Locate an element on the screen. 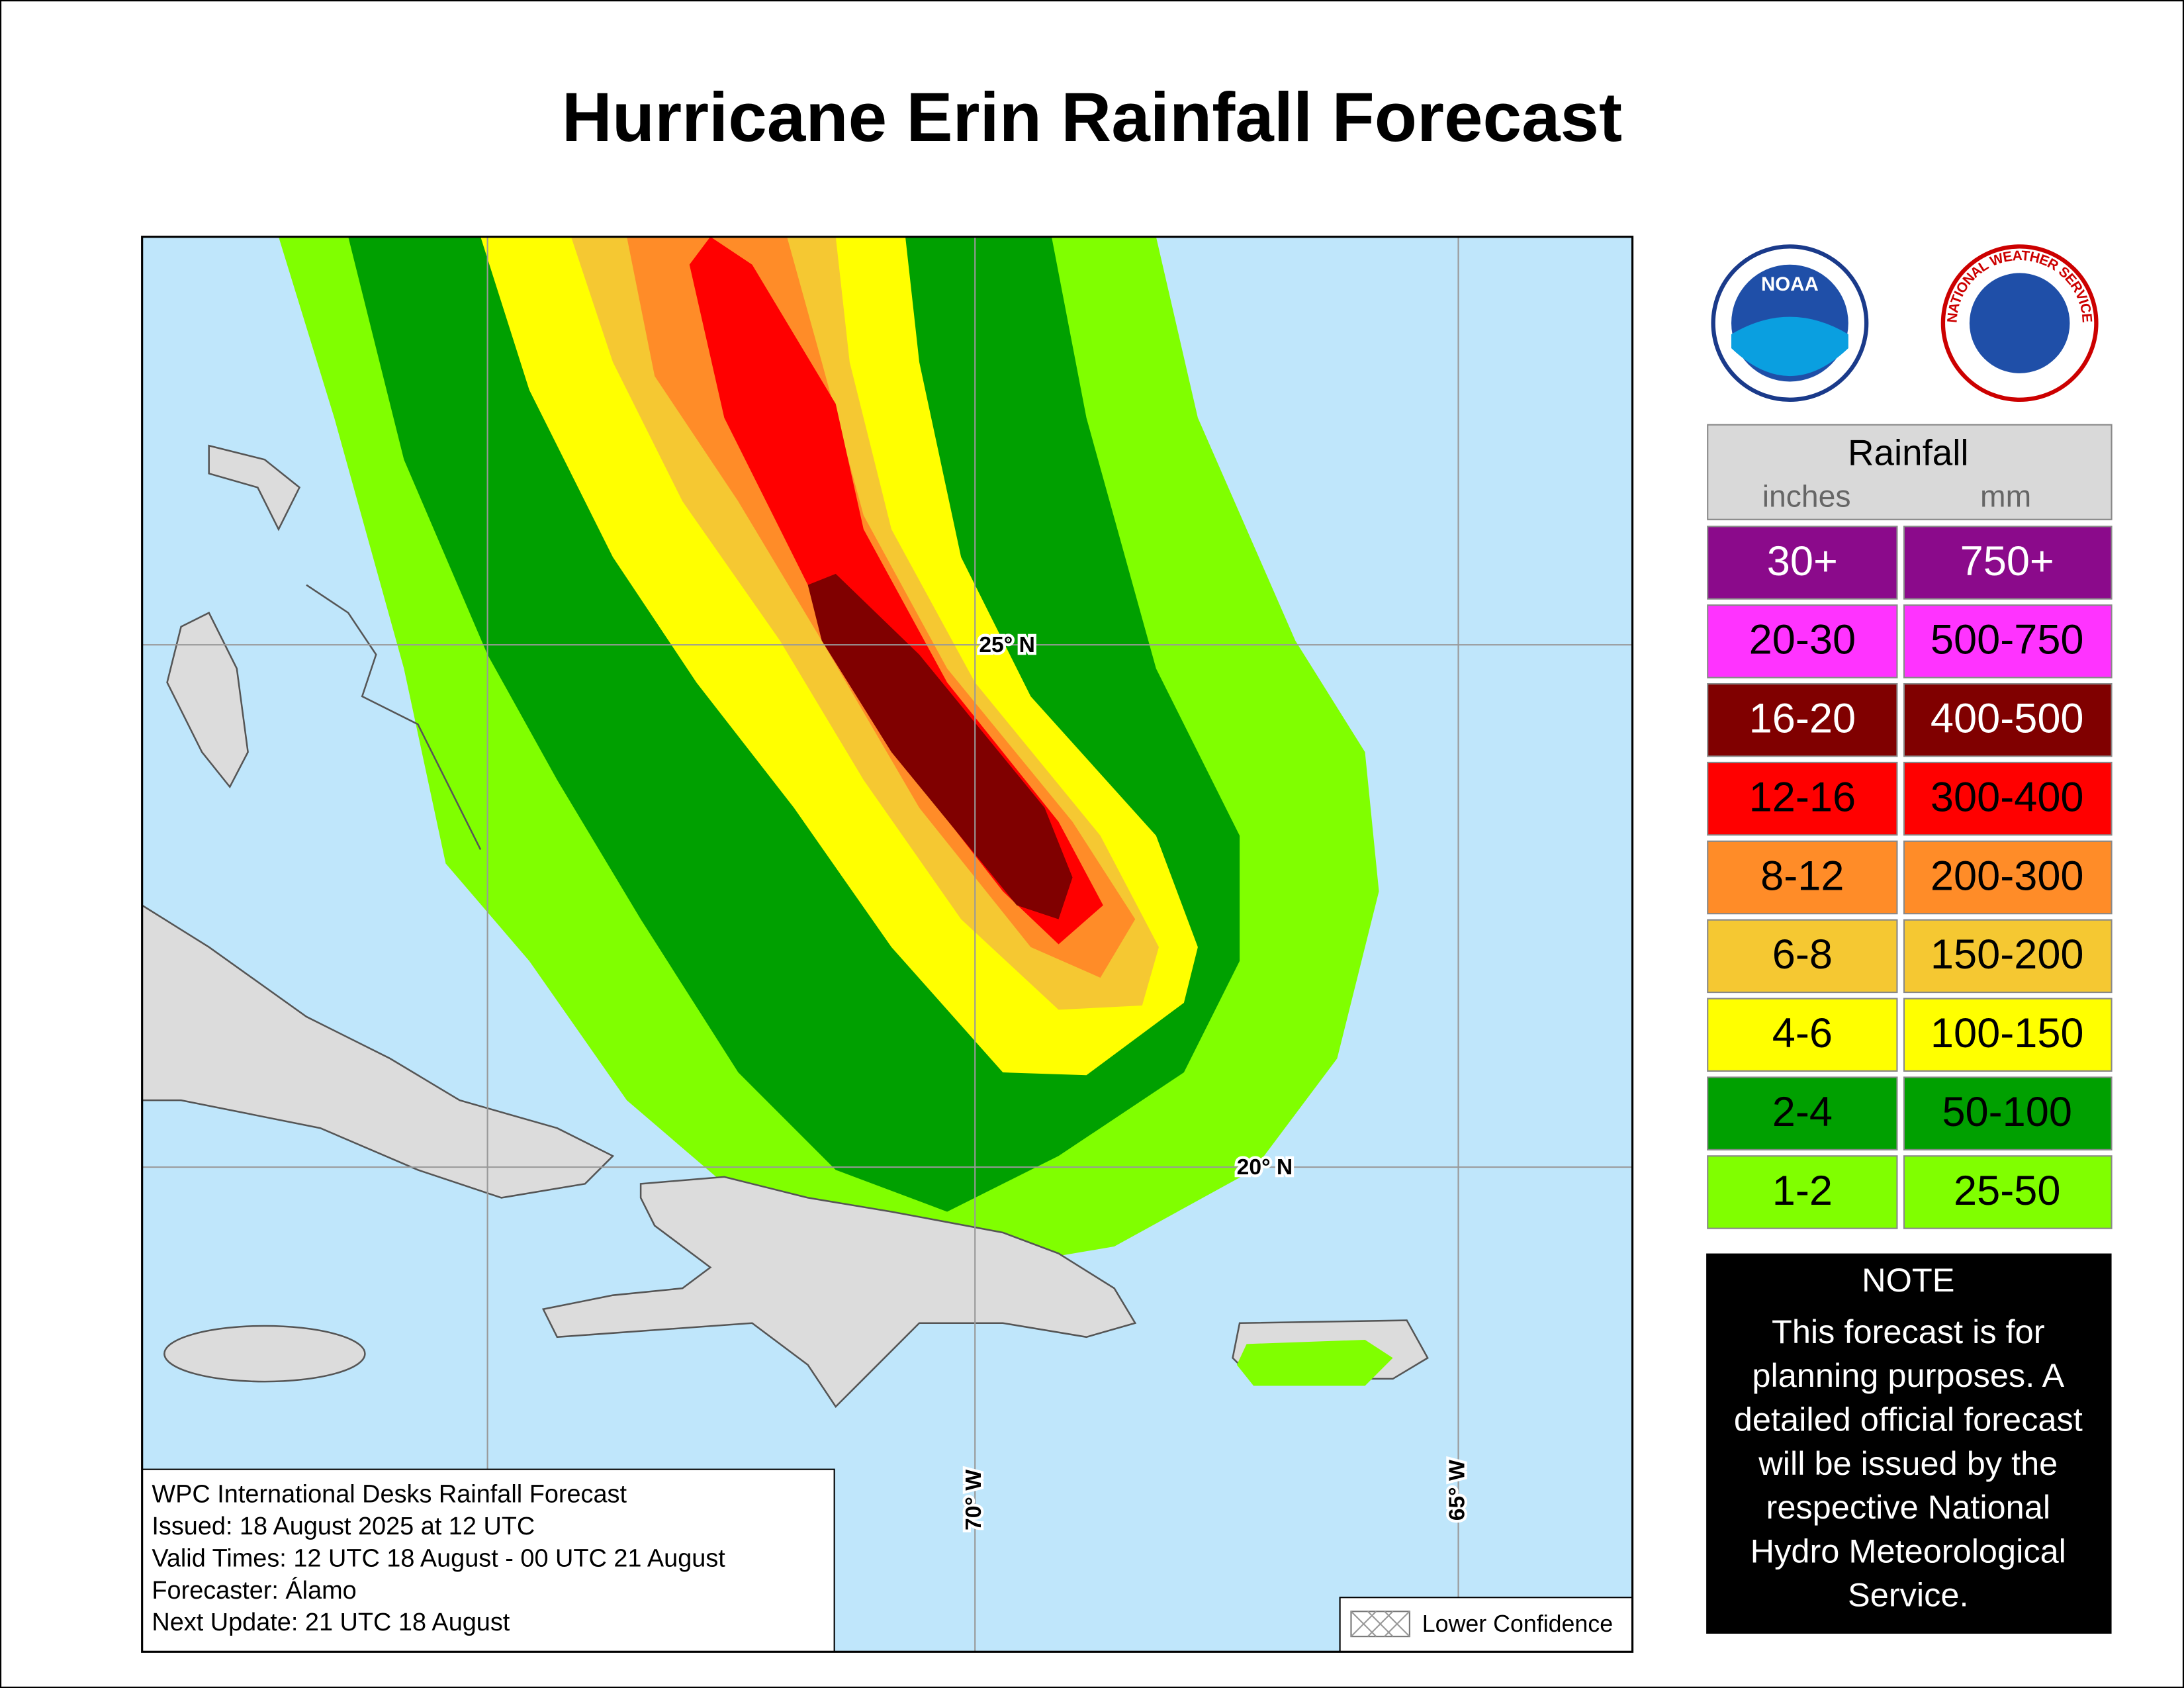  note-line: Hydro Meteorological is located at coordinates (1908, 1551).